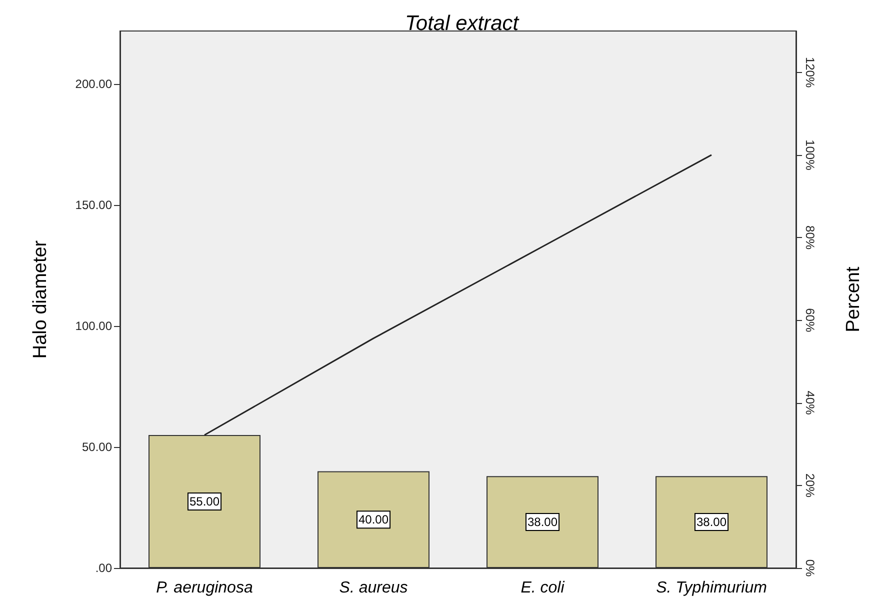  Describe the element at coordinates (93, 84) in the screenshot. I see `y-tick-label: 200.00` at that location.